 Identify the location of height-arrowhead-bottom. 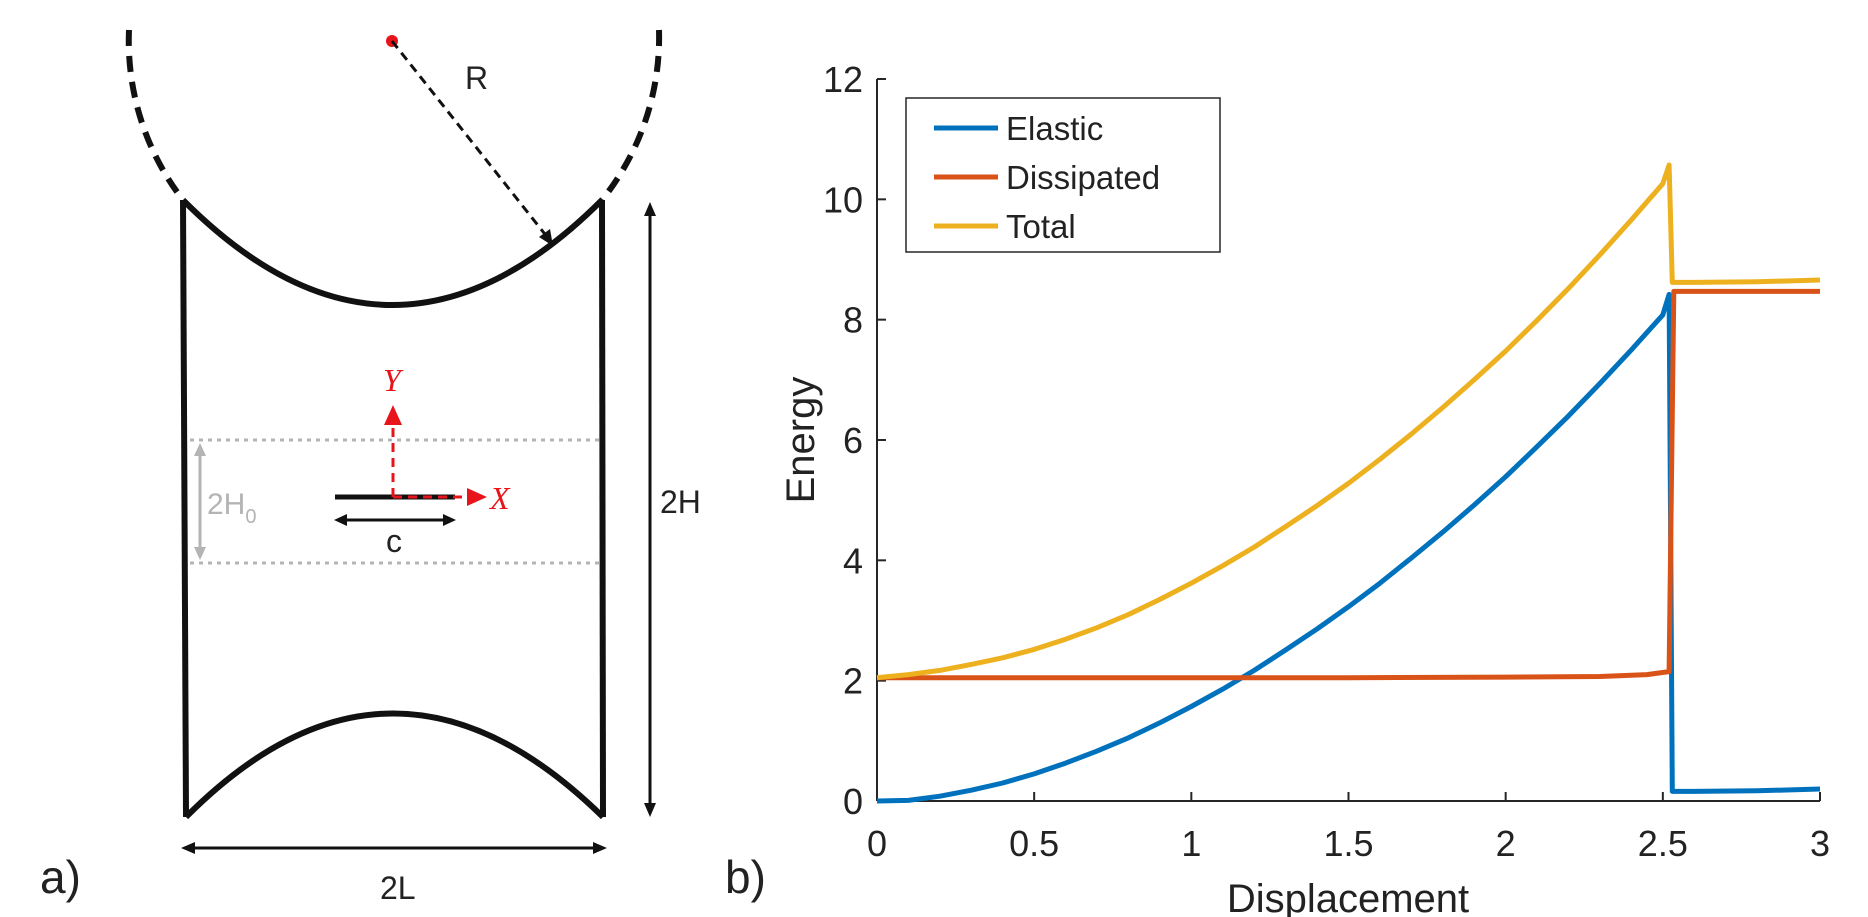
(650, 810).